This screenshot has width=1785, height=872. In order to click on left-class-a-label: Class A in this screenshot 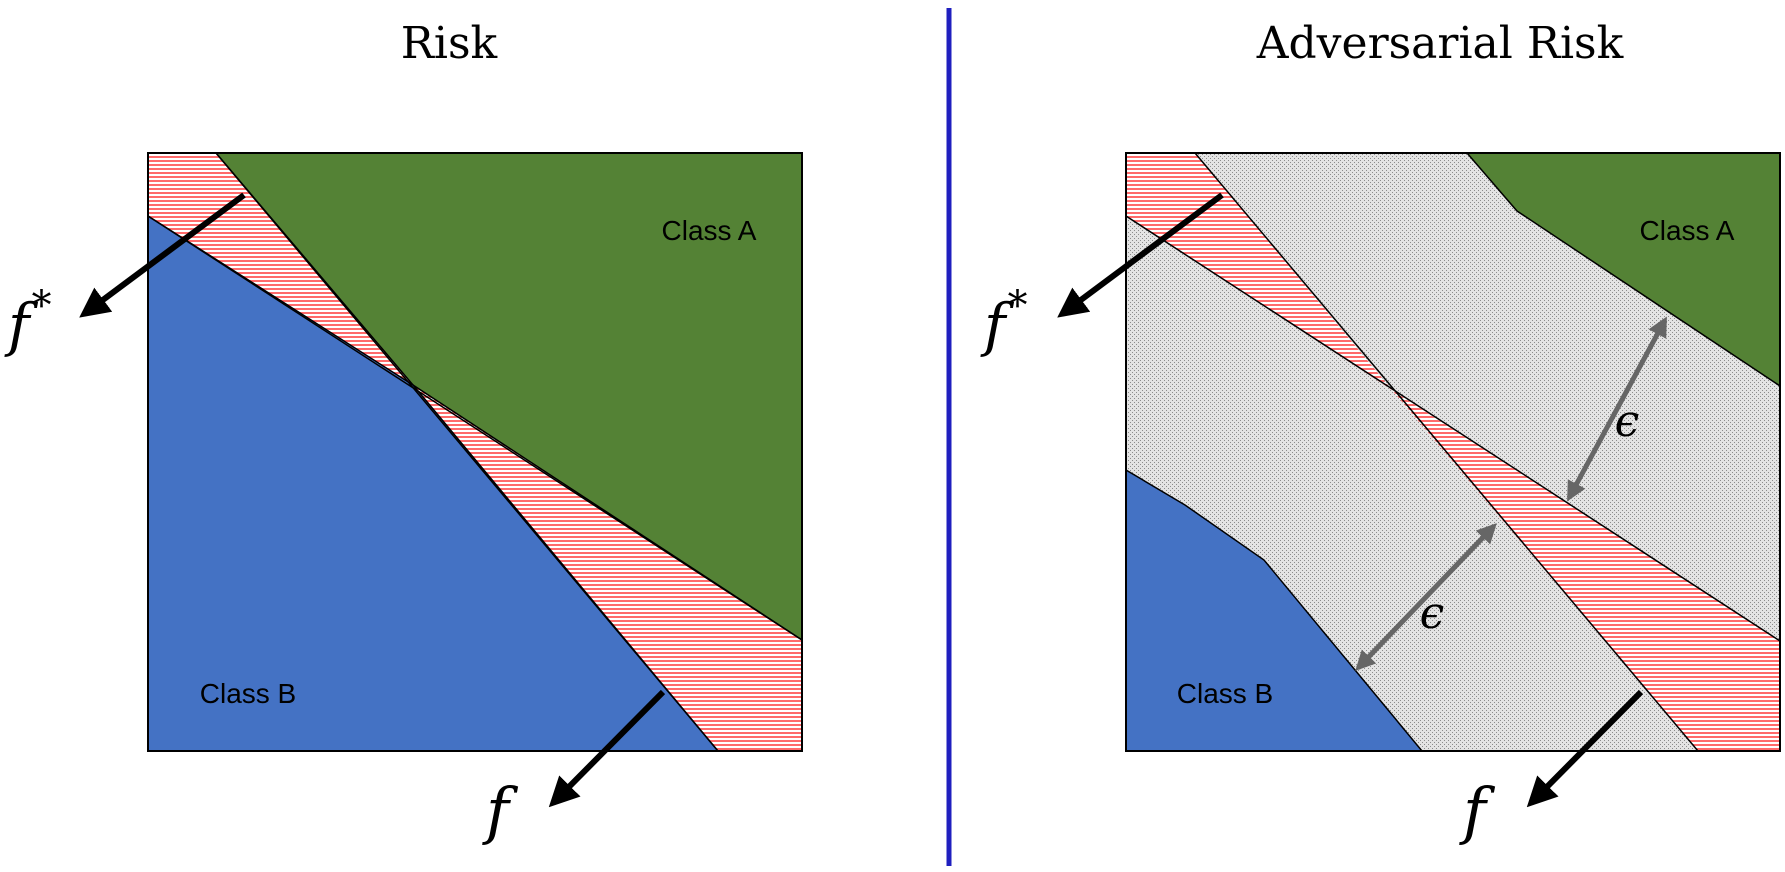, I will do `click(709, 230)`.